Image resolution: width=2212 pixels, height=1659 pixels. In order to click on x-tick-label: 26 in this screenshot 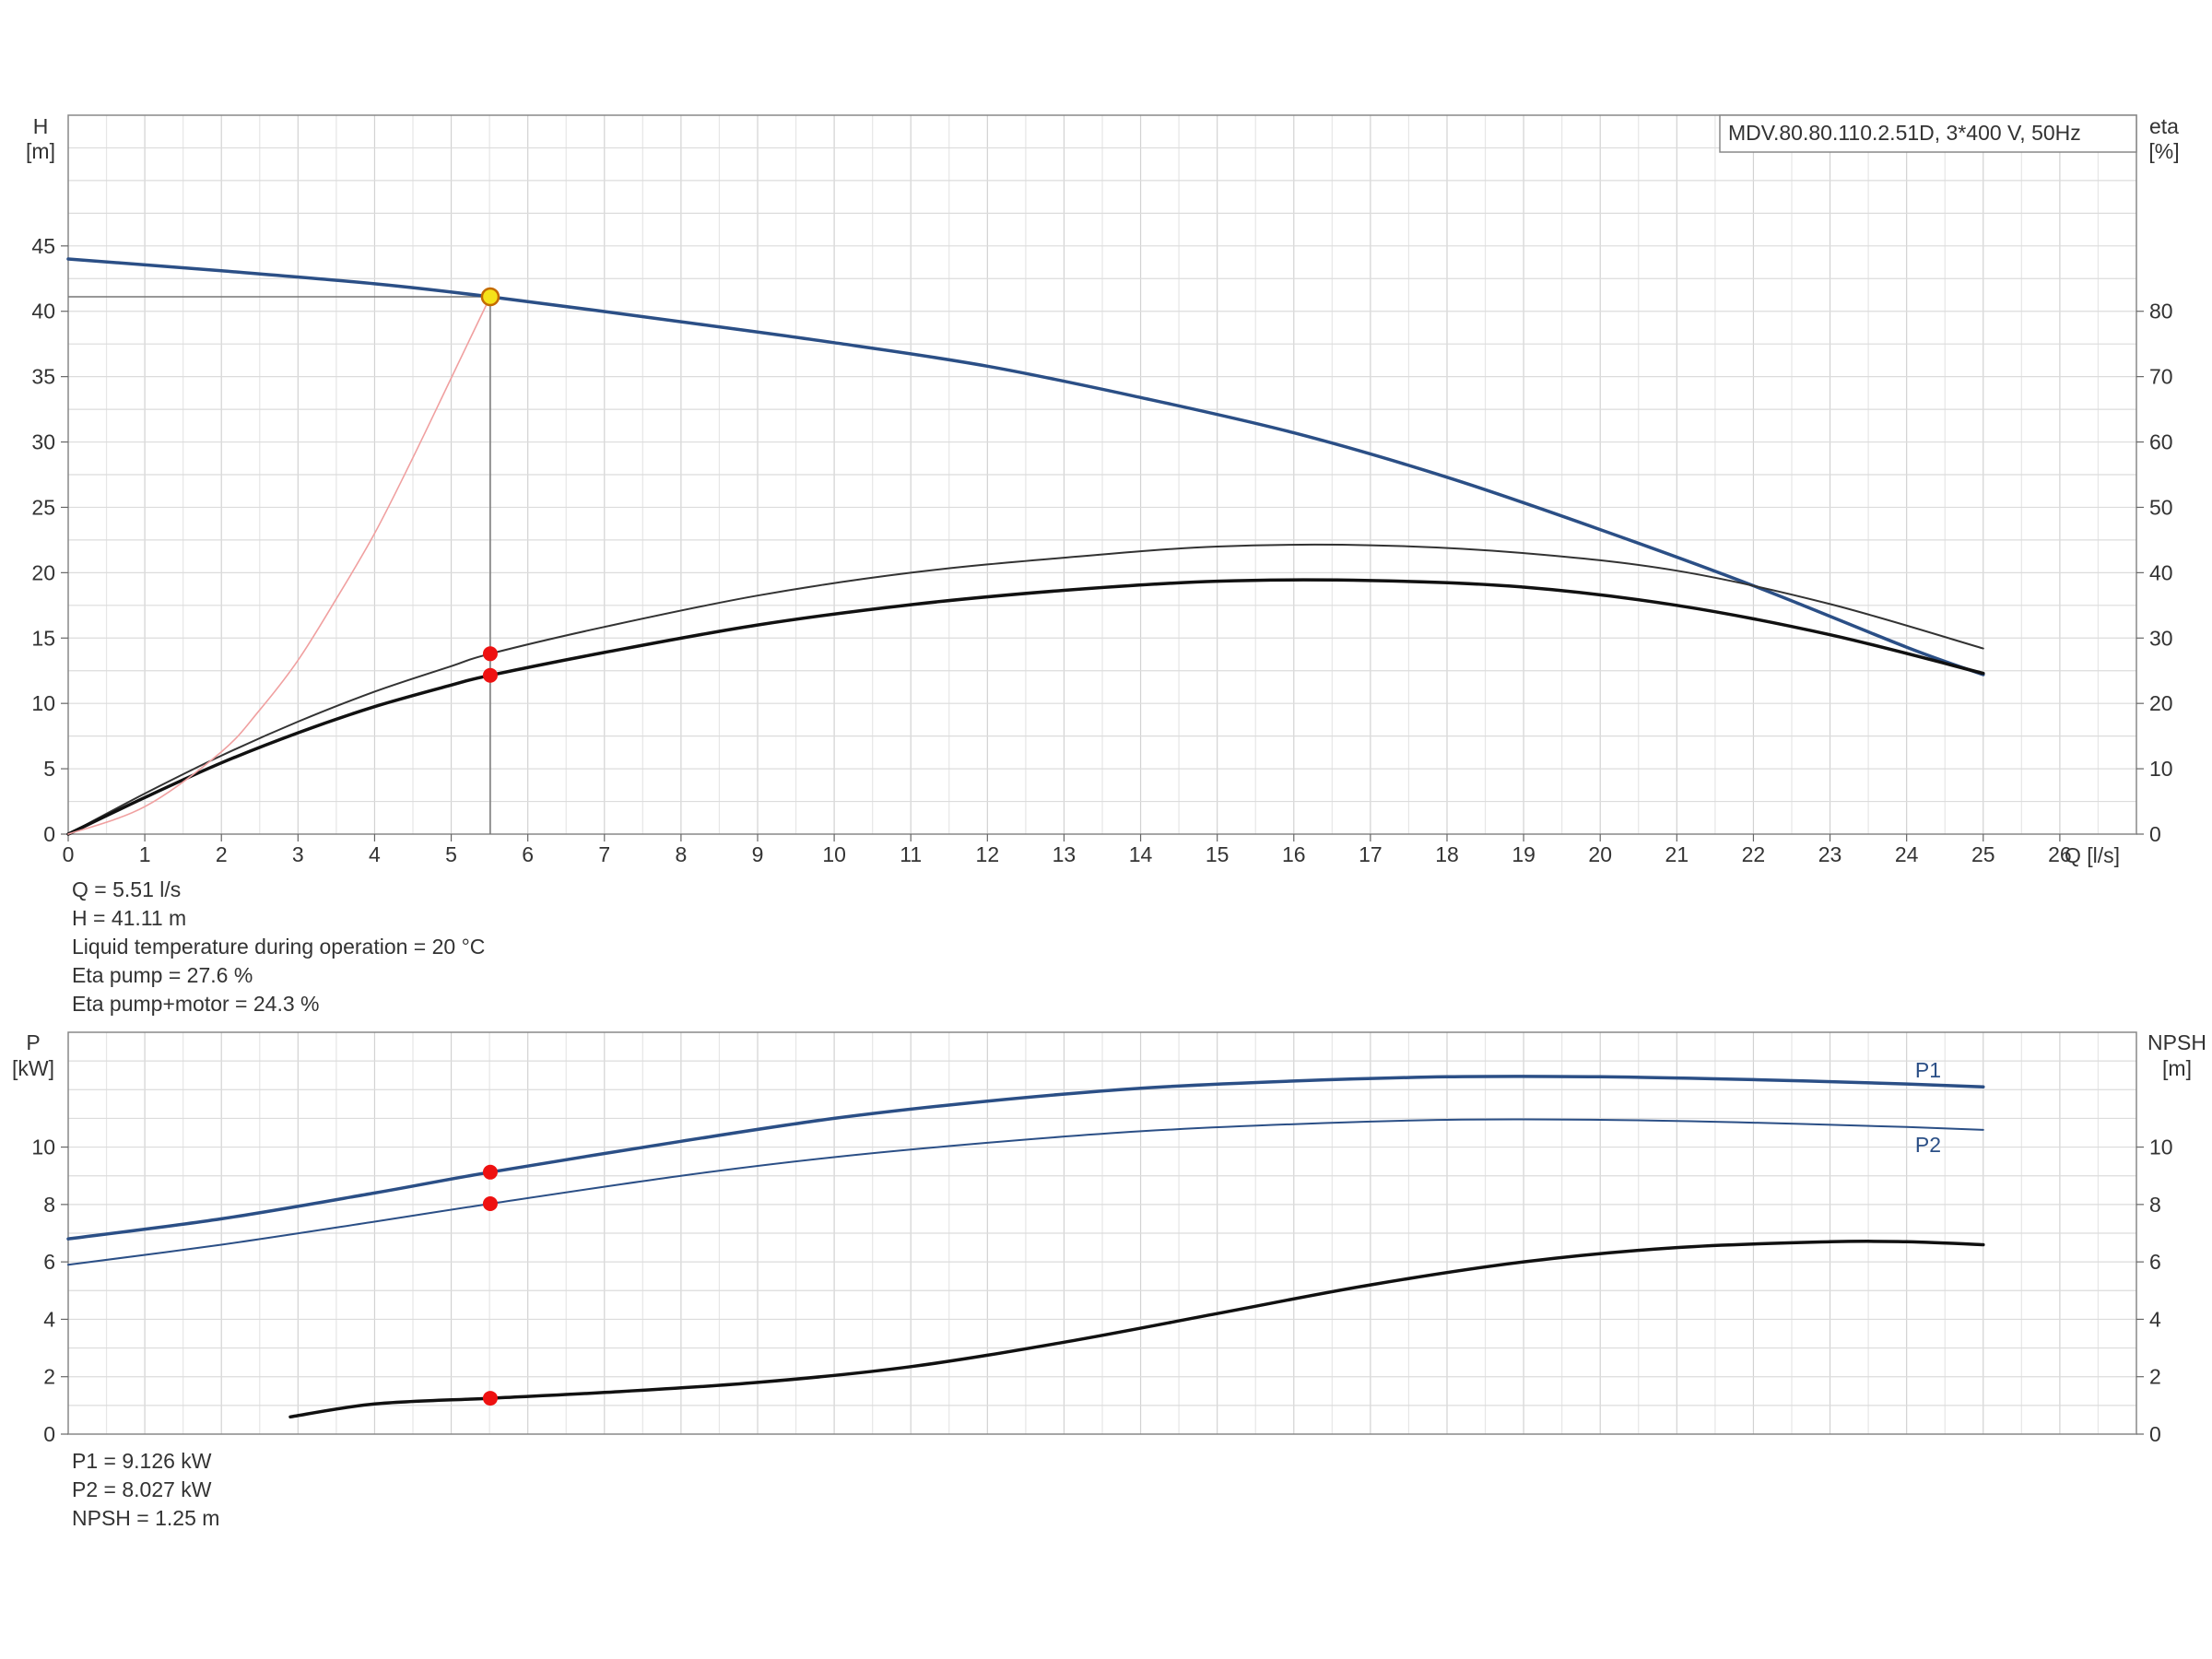, I will do `click(2060, 854)`.